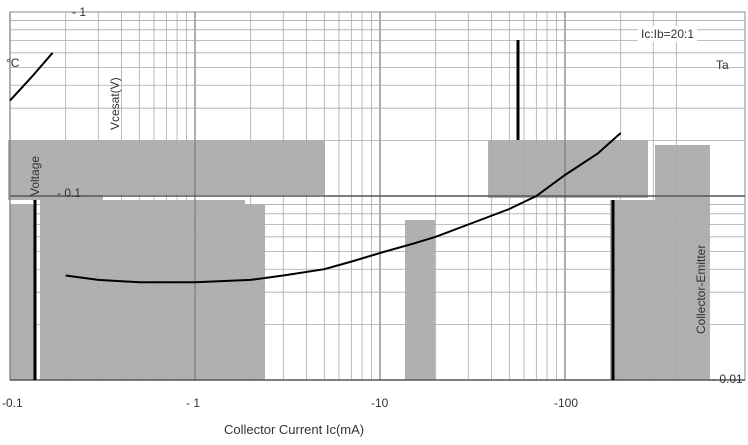 The width and height of the screenshot is (748, 445). What do you see at coordinates (668, 34) in the screenshot?
I see `condition-label: Ic:Ib=20:1` at bounding box center [668, 34].